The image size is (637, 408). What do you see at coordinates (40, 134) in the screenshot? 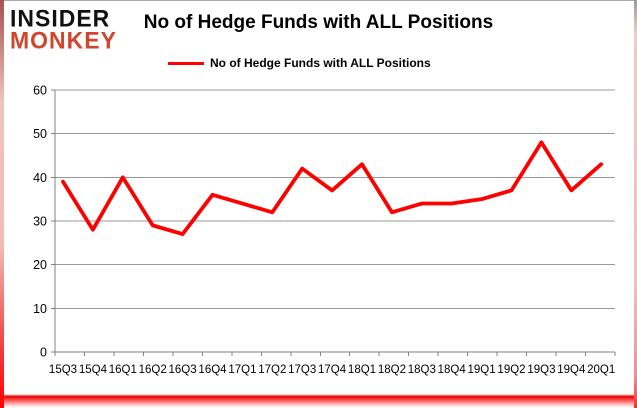
I see `y-axis-label: 50` at bounding box center [40, 134].